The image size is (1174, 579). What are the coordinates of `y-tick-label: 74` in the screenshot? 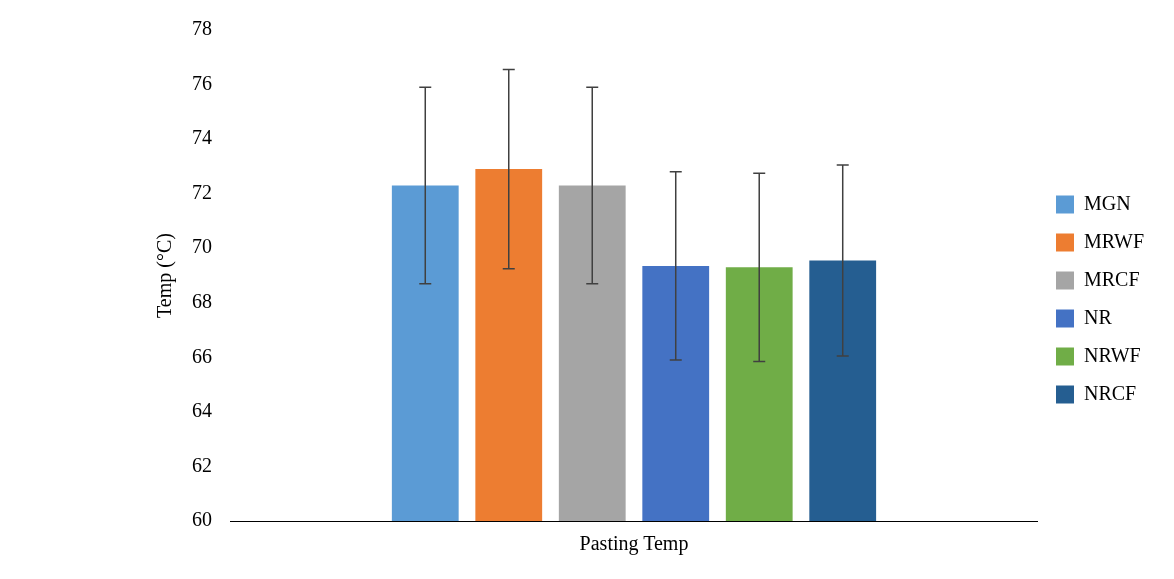 It's located at (202, 137).